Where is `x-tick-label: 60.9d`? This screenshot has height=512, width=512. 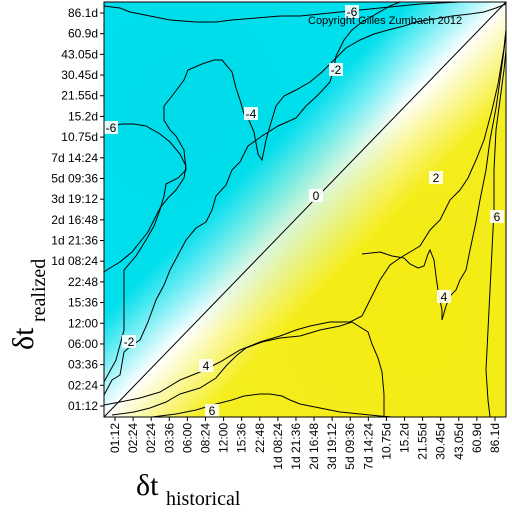
x-tick-label: 60.9d is located at coordinates (477, 438).